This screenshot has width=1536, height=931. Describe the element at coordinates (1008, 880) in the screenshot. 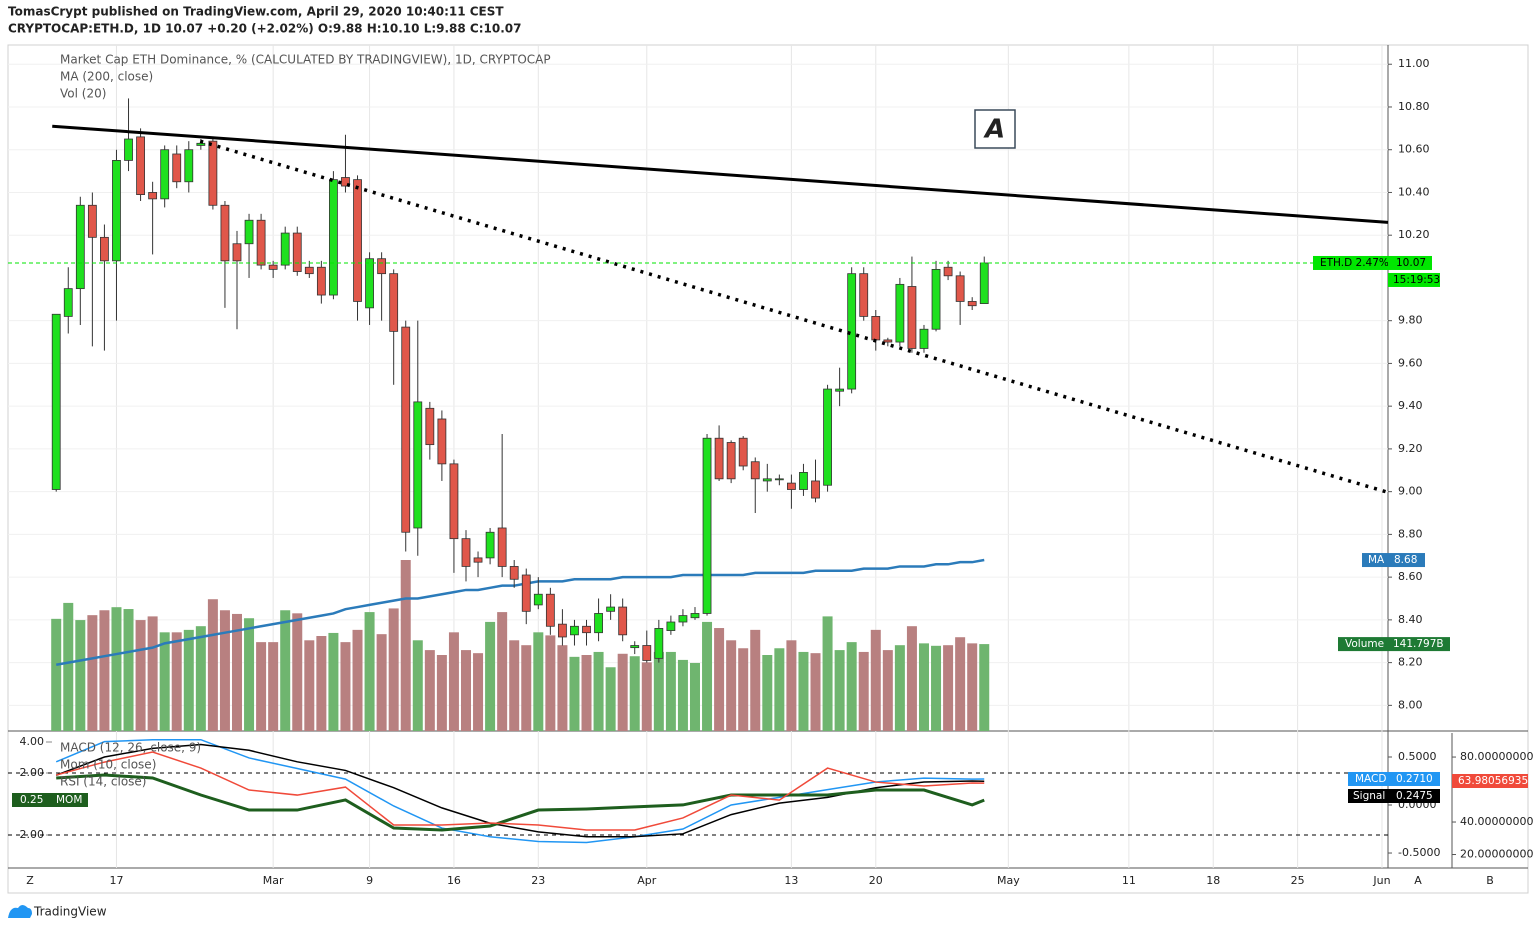

I see `x-tick-label: May` at that location.